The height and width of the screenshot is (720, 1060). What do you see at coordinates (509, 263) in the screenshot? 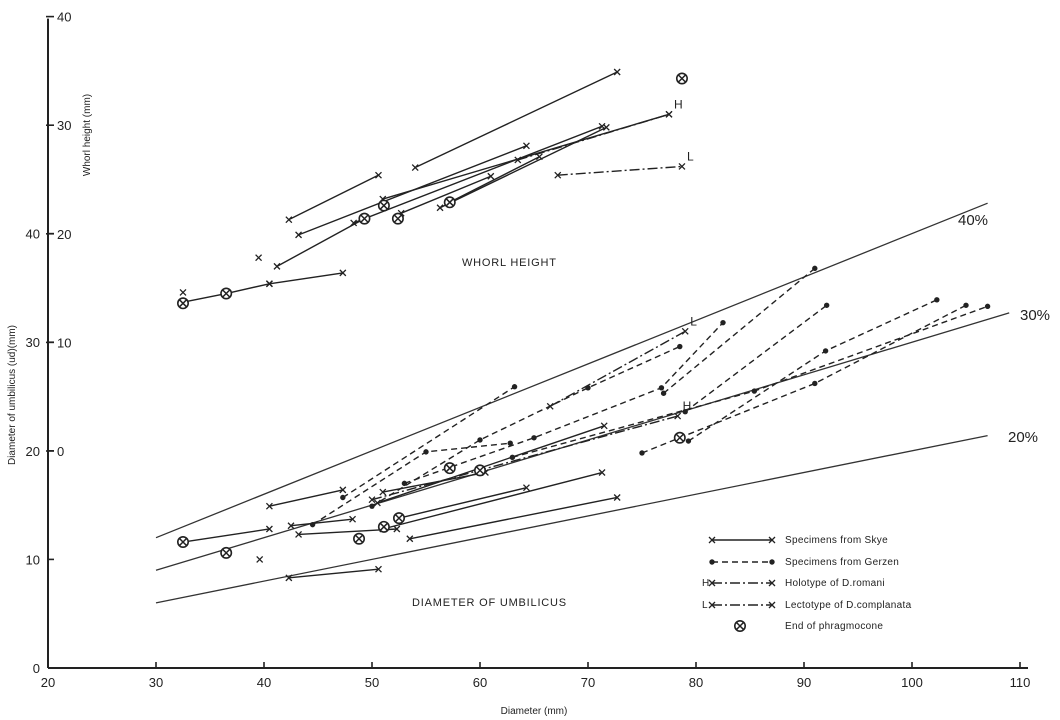
I see `annotation-whorl-height: WHORL HEIGHT` at bounding box center [509, 263].